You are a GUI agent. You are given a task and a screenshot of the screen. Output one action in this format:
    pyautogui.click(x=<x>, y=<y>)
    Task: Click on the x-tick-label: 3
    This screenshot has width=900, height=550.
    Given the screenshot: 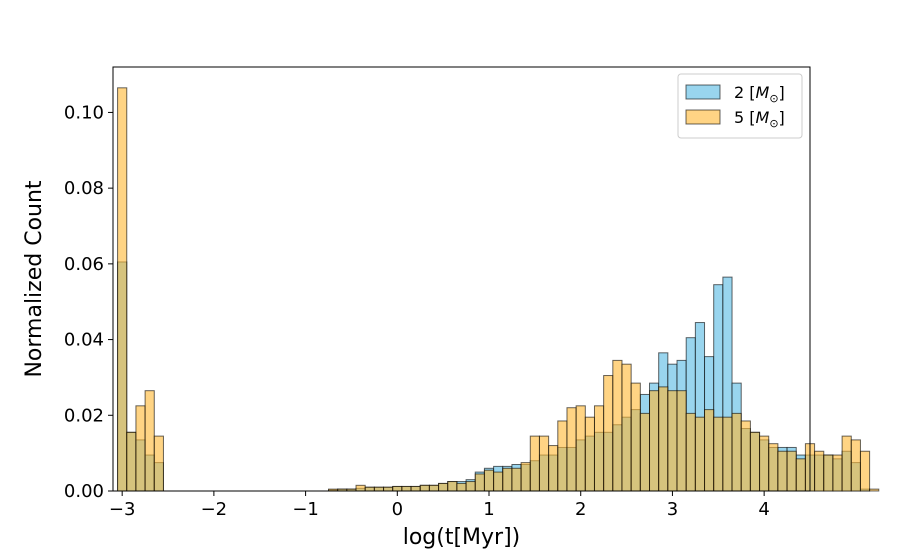 What is the action you would take?
    pyautogui.click(x=672, y=509)
    